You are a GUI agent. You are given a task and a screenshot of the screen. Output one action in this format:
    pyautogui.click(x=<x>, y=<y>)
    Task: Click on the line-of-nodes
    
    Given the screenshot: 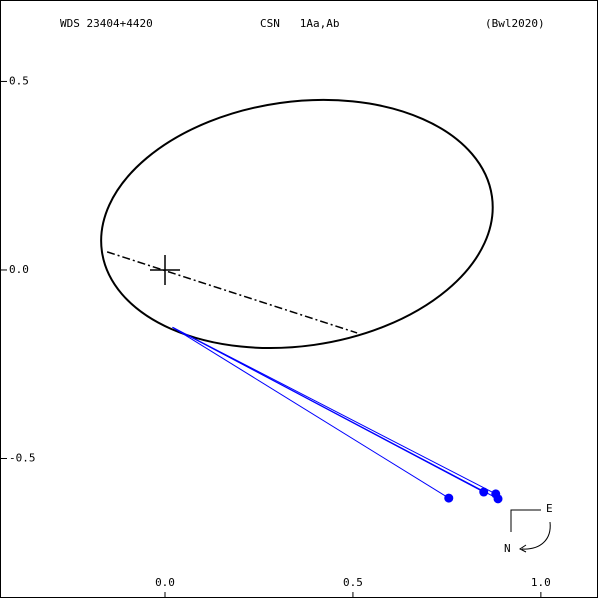 What is the action you would take?
    pyautogui.click(x=232, y=292)
    